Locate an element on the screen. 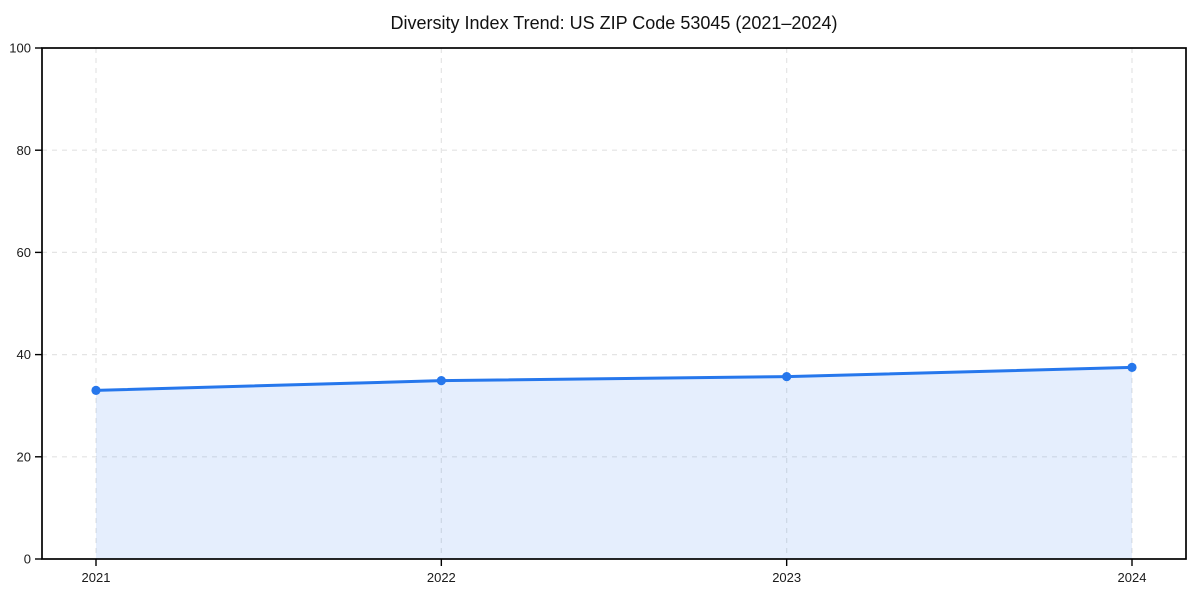  y-axis-tick-label: 0 is located at coordinates (27, 559).